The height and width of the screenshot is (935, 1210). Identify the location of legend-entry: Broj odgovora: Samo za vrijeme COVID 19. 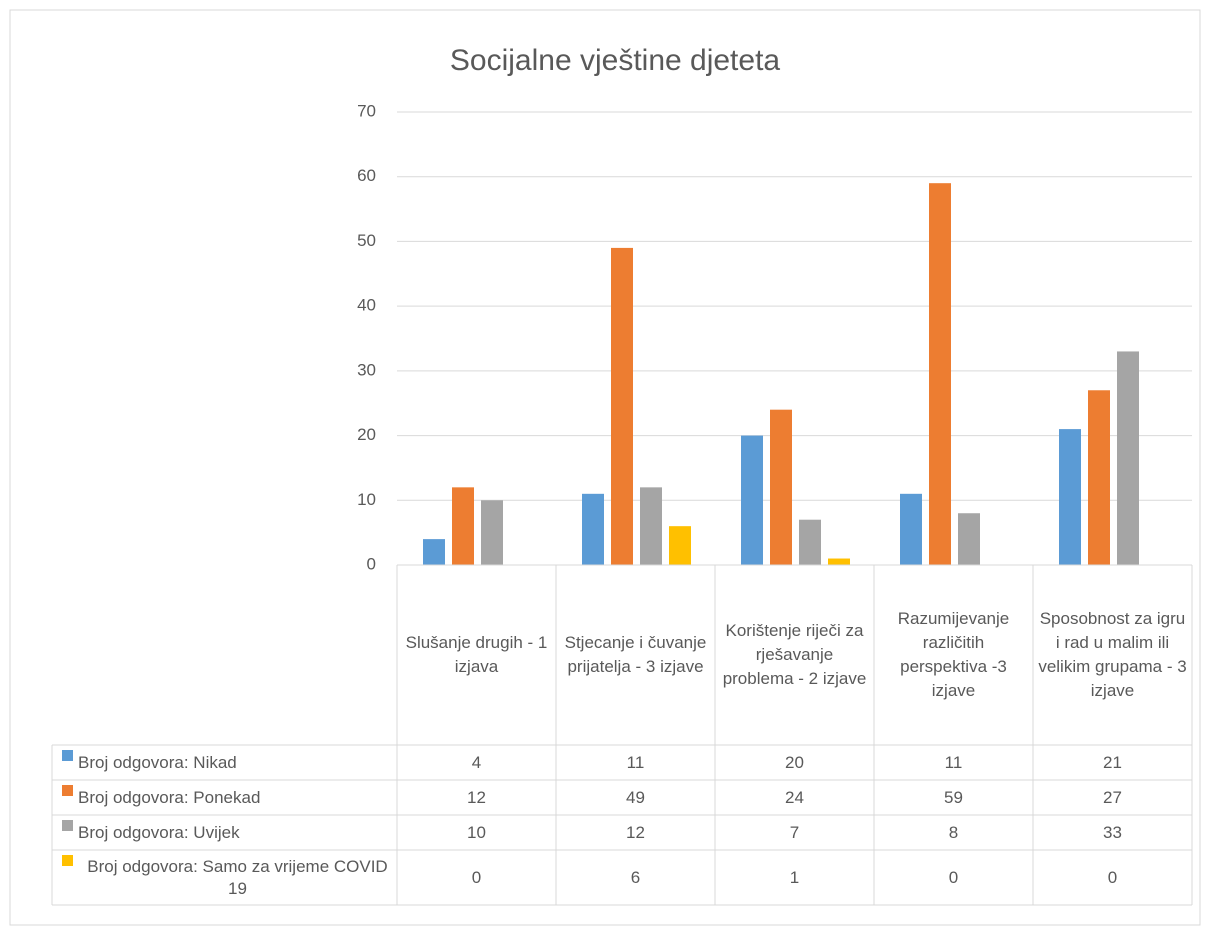
(224, 877).